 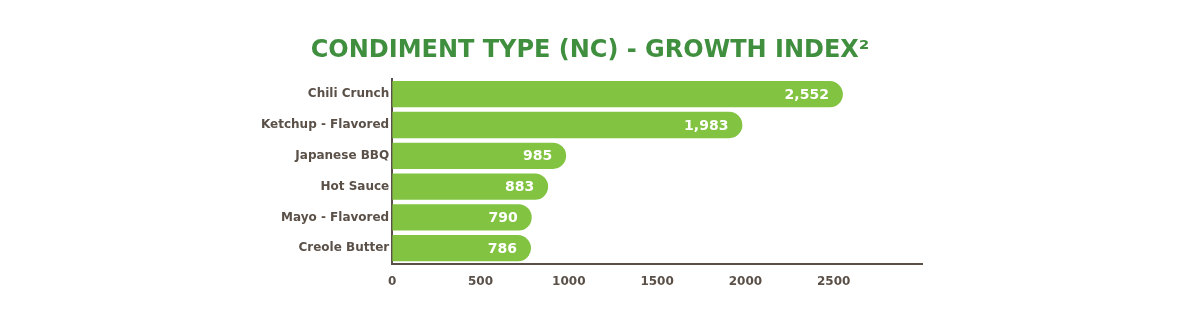 I want to click on y-tick-label: Ketchup - Flavored, so click(x=325, y=124).